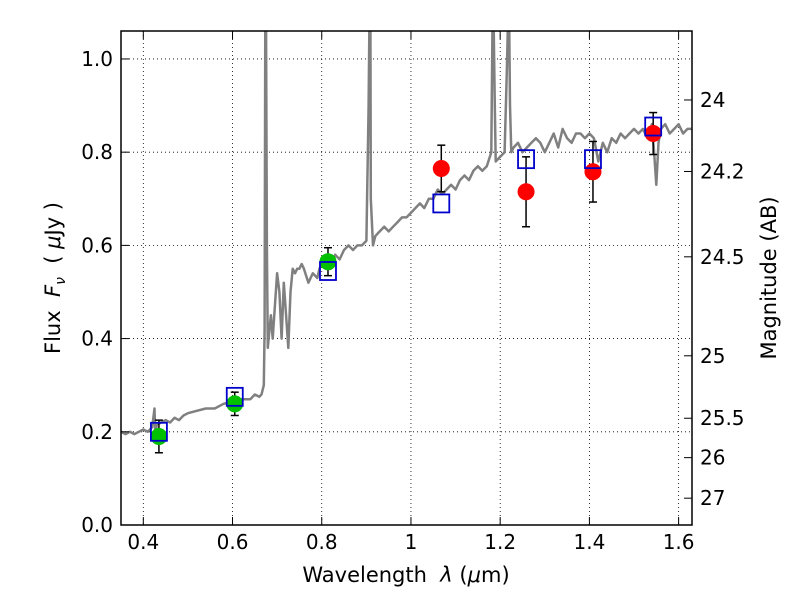 Image resolution: width=800 pixels, height=600 pixels. Describe the element at coordinates (97, 245) in the screenshot. I see `y-tick-label: 0.6` at that location.